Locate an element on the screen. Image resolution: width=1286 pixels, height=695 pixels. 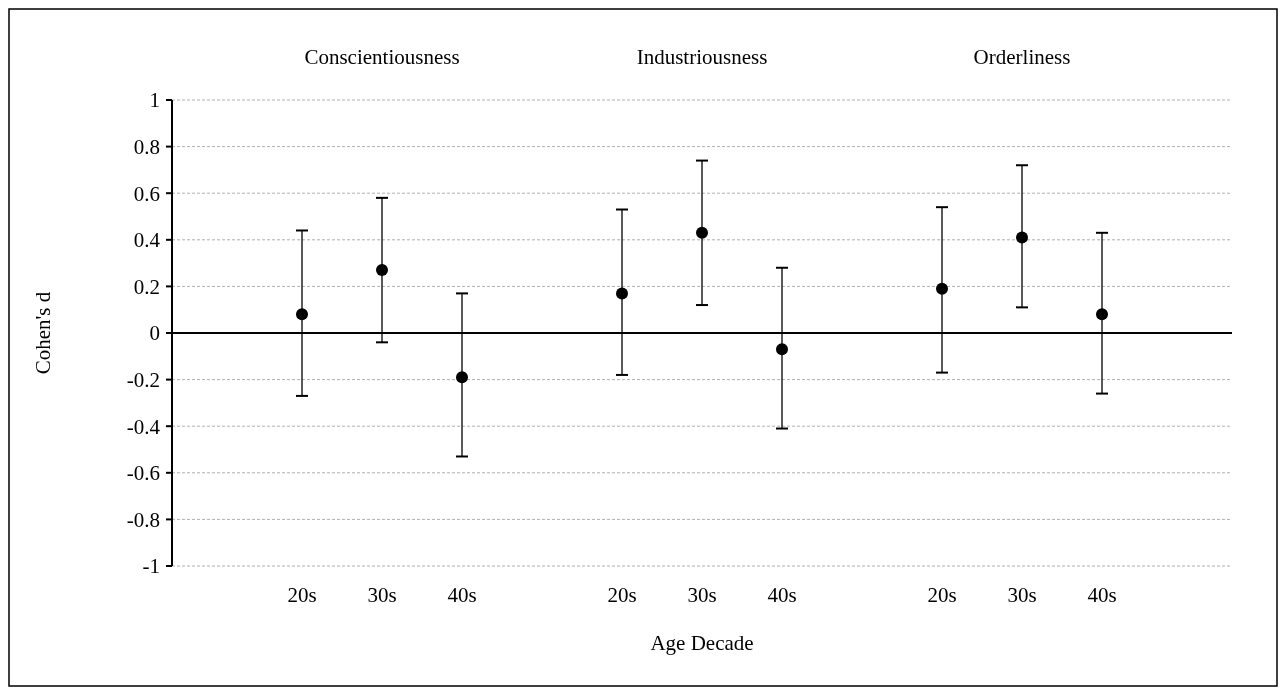
text: Industriousness is located at coordinates (702, 57).